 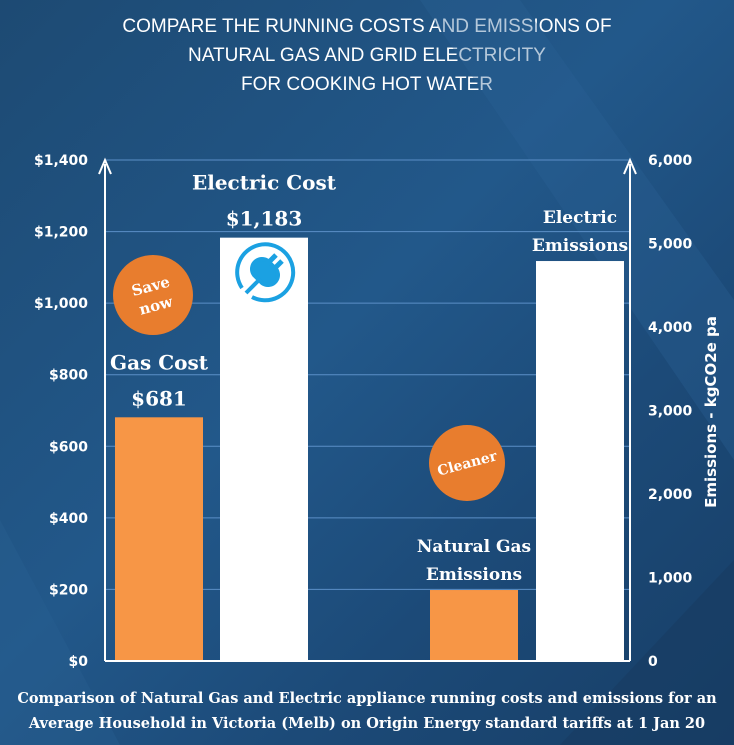 What do you see at coordinates (474, 547) in the screenshot?
I see `bar-label: Natural Gas` at bounding box center [474, 547].